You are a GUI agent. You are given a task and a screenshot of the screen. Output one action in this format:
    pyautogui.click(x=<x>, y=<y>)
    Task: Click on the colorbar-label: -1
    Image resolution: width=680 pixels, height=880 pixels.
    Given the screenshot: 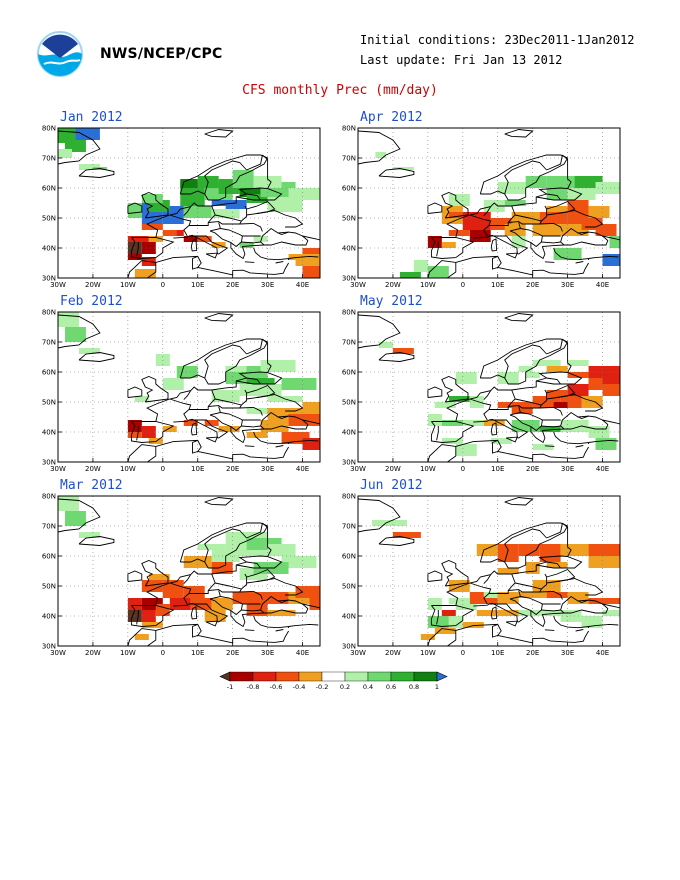 What is the action you would take?
    pyautogui.click(x=230, y=687)
    